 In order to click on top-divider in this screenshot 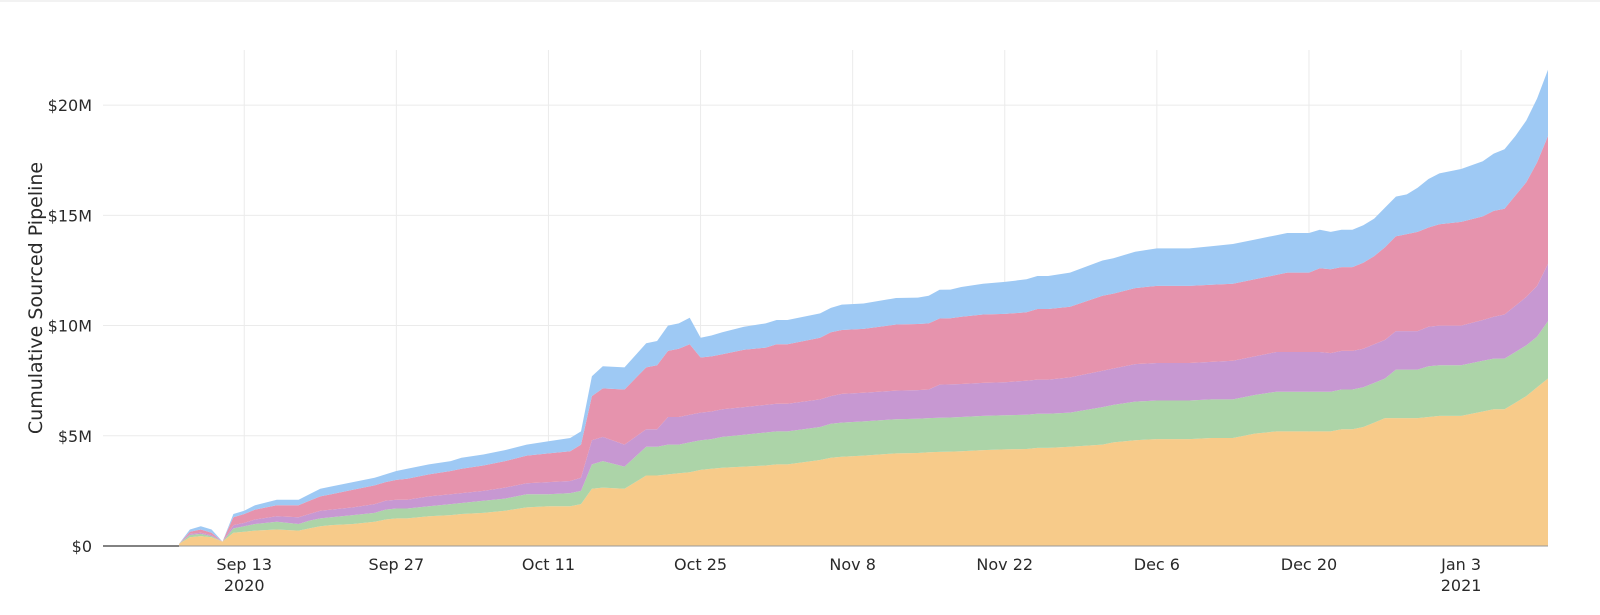, I will do `click(800, 1)`.